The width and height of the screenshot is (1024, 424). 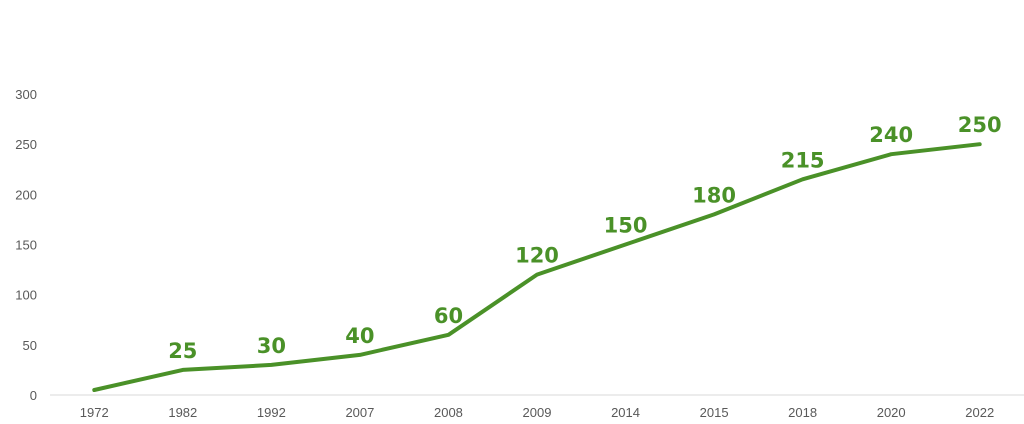 I want to click on data-label: 30, so click(x=271, y=346).